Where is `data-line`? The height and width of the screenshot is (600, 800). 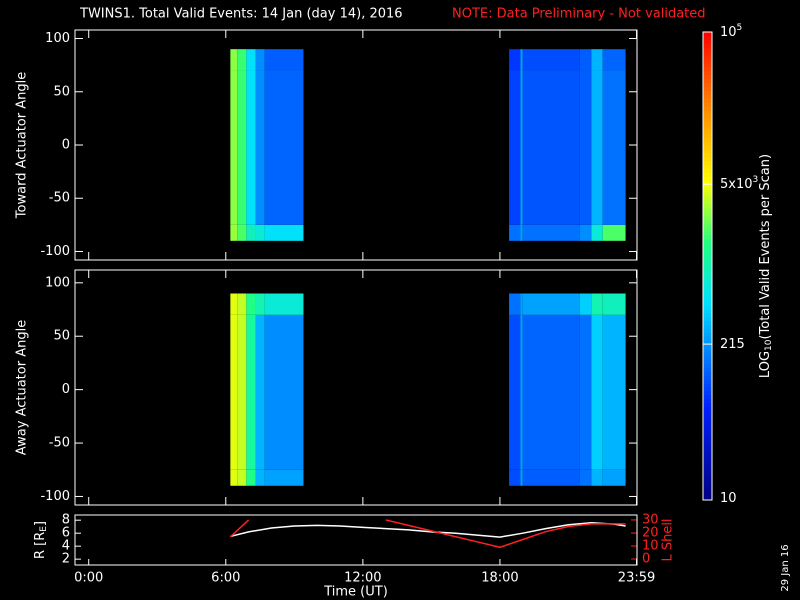
data-line is located at coordinates (239, 528).